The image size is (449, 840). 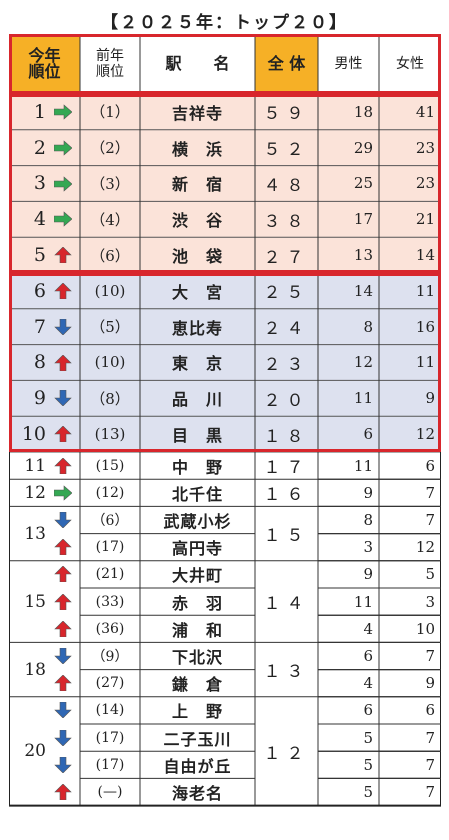 I want to click on female-votes-cell: 14, so click(x=425, y=255).